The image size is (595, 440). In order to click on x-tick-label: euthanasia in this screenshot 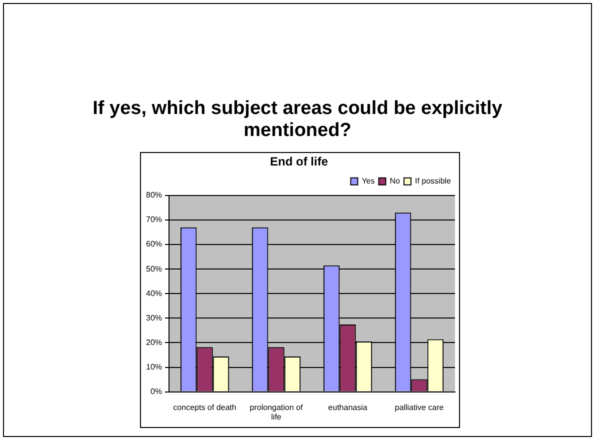, I will do `click(348, 407)`.